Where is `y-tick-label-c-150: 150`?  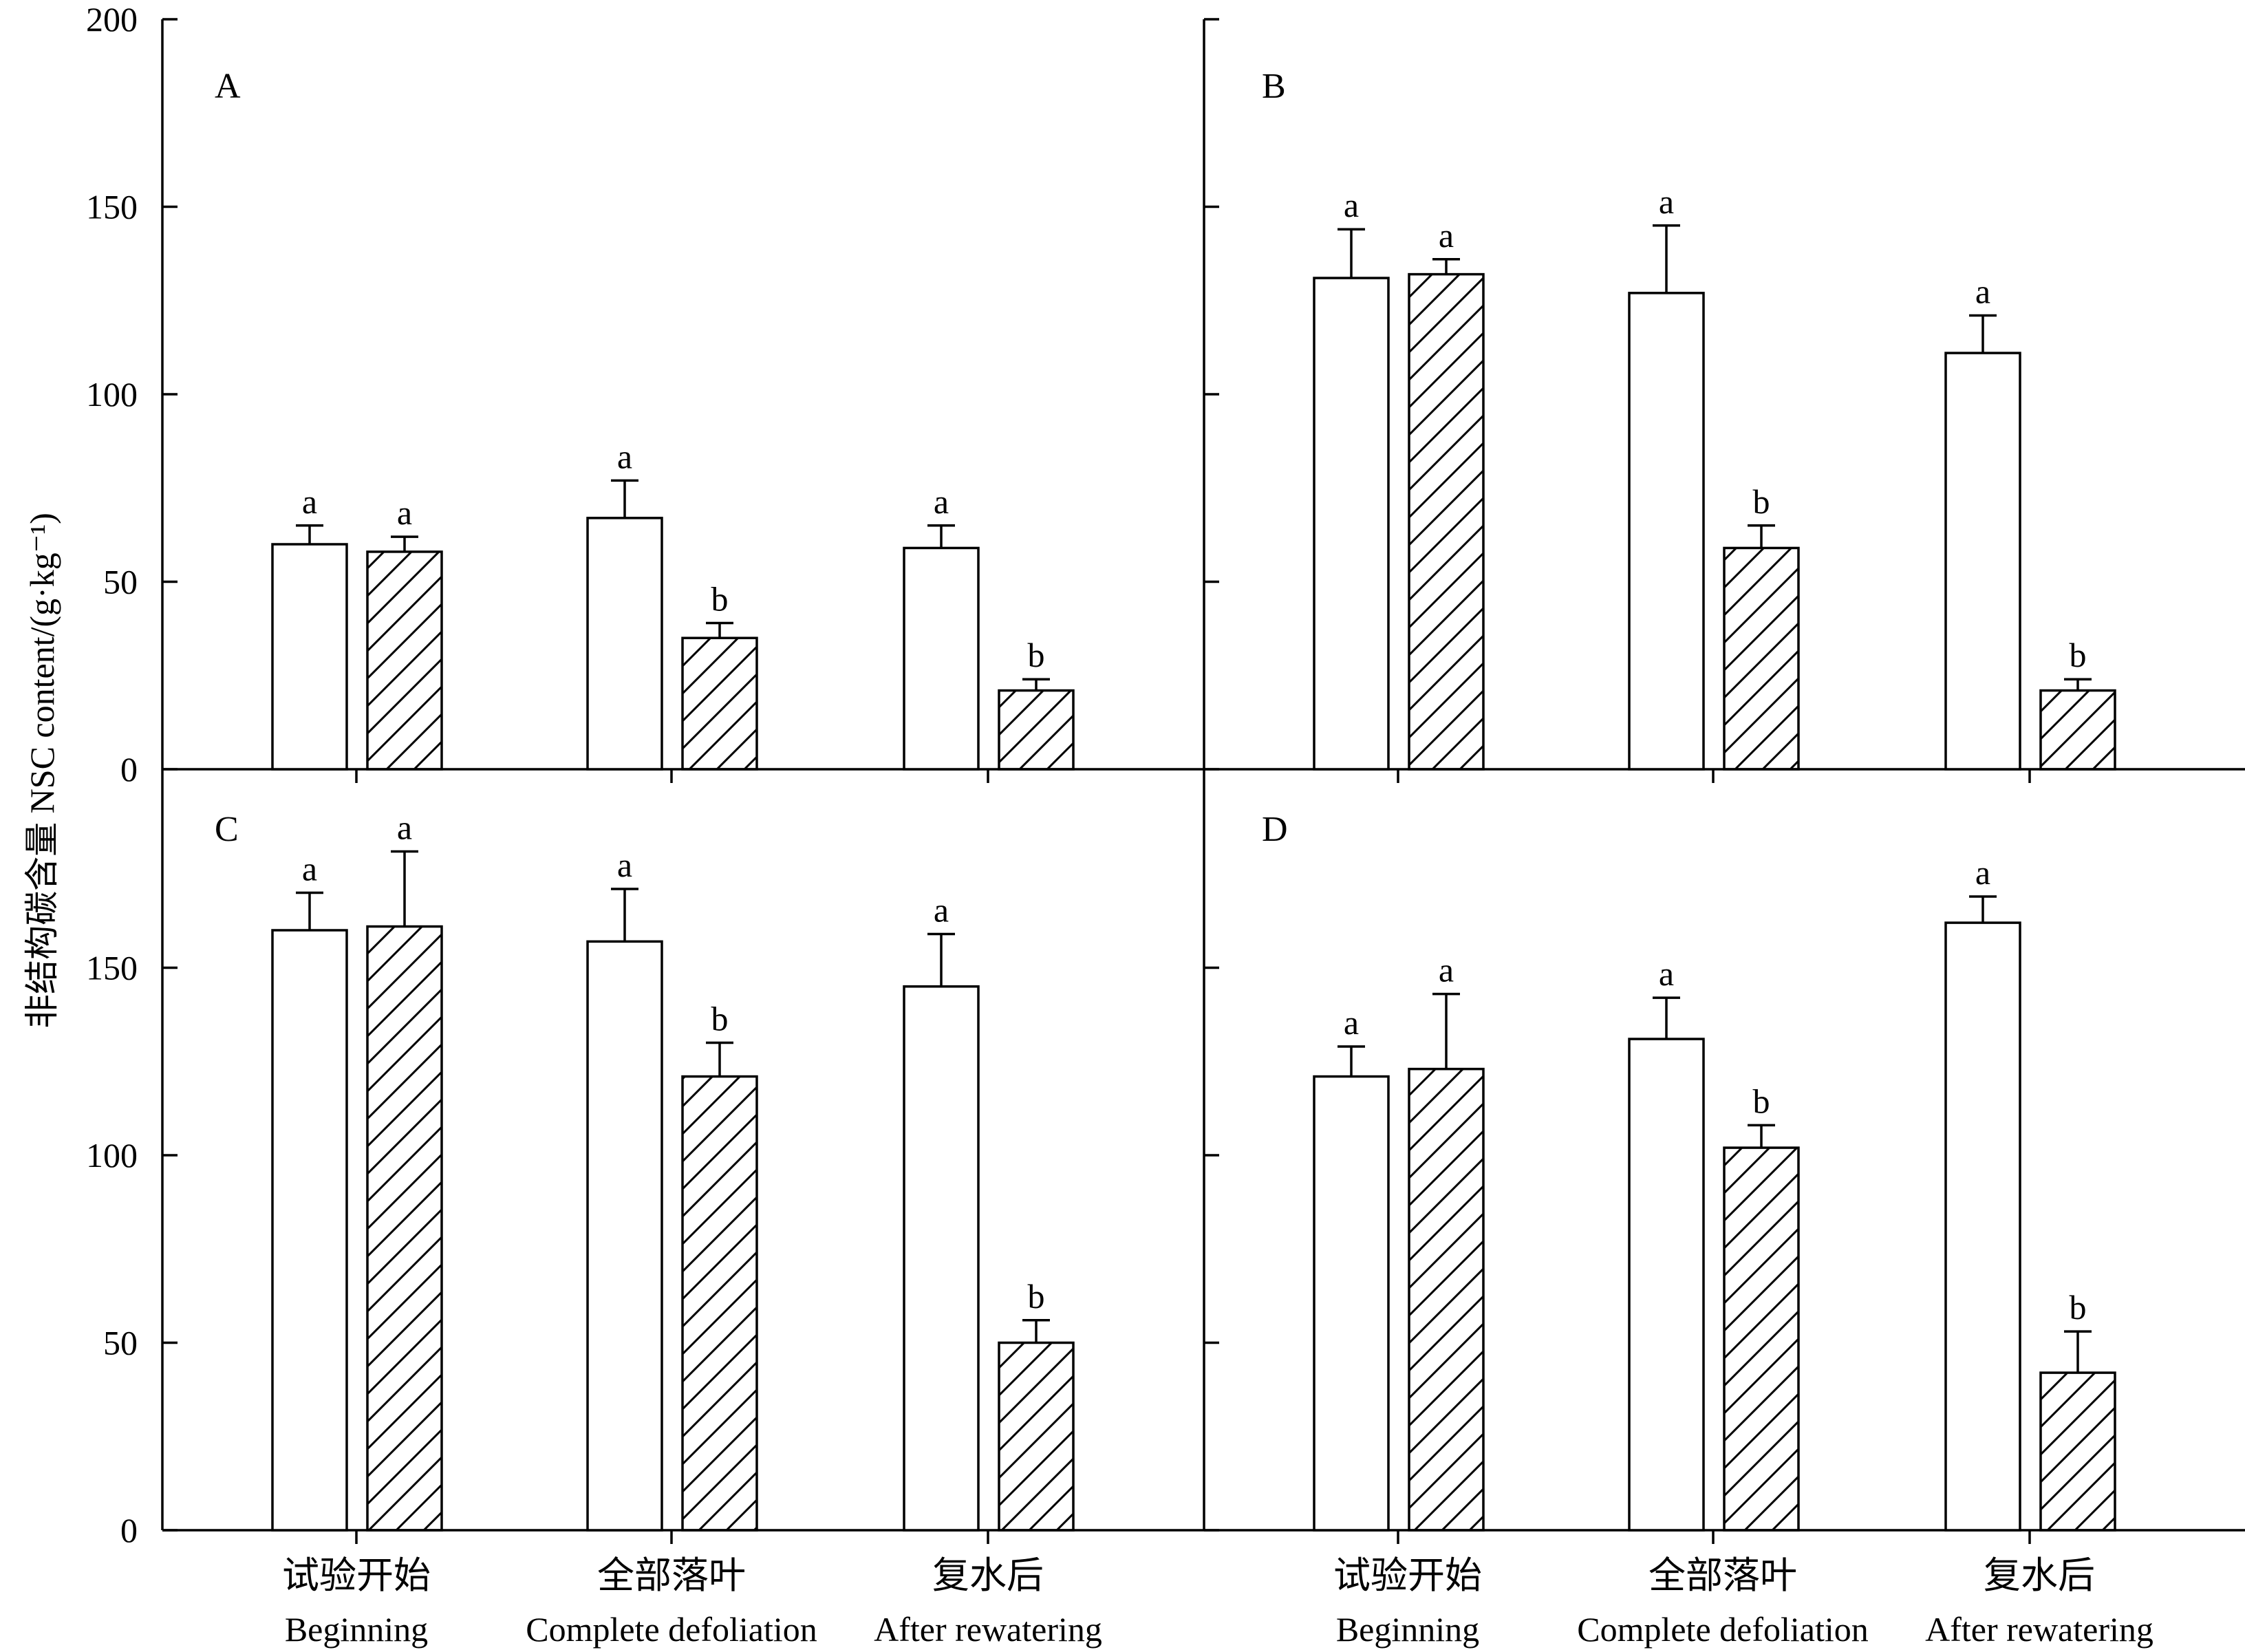 y-tick-label-c-150: 150 is located at coordinates (112, 968).